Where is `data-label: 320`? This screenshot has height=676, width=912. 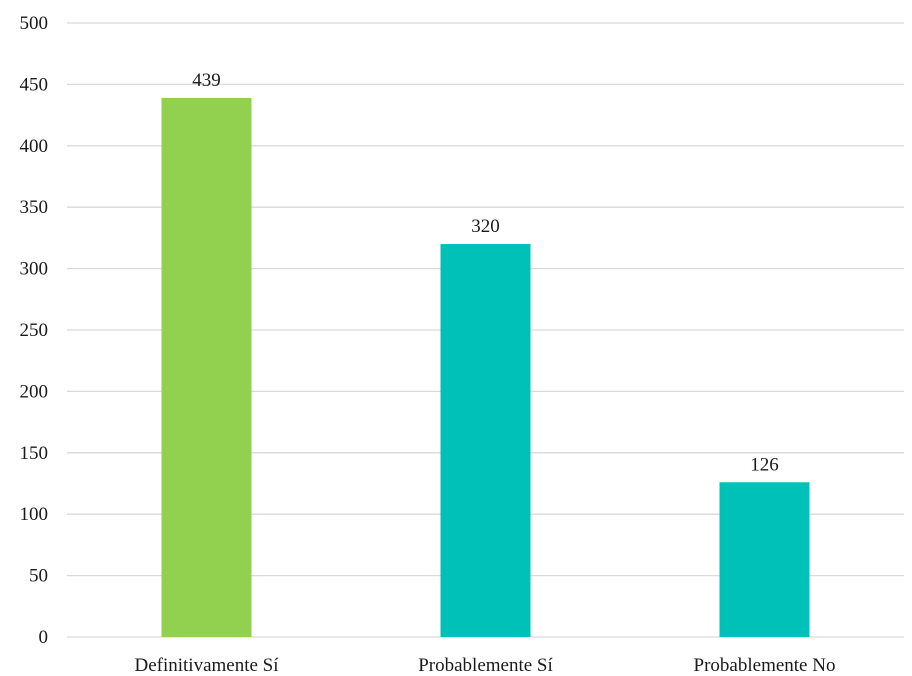 data-label: 320 is located at coordinates (485, 226).